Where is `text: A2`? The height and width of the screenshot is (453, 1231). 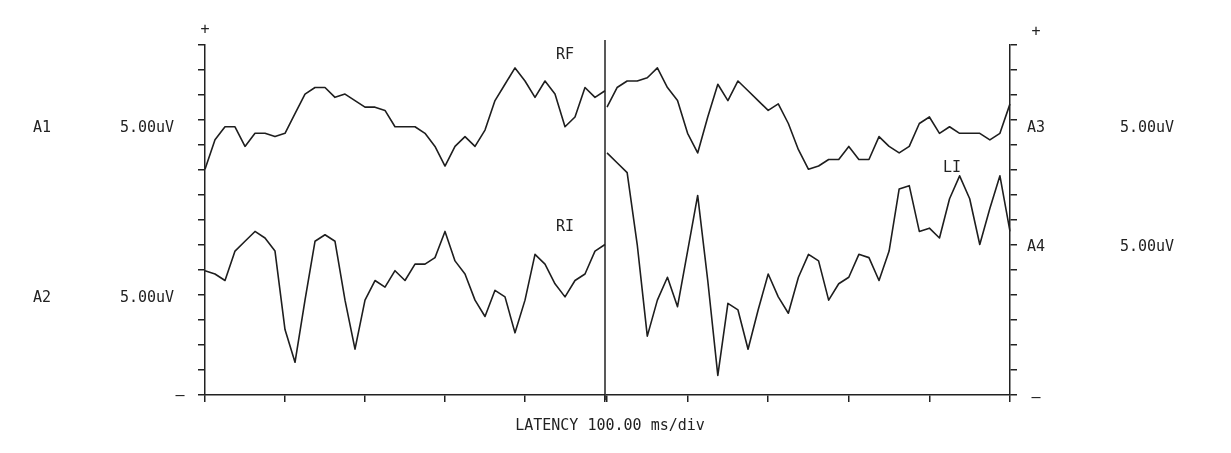
text: A2 is located at coordinates (42, 296).